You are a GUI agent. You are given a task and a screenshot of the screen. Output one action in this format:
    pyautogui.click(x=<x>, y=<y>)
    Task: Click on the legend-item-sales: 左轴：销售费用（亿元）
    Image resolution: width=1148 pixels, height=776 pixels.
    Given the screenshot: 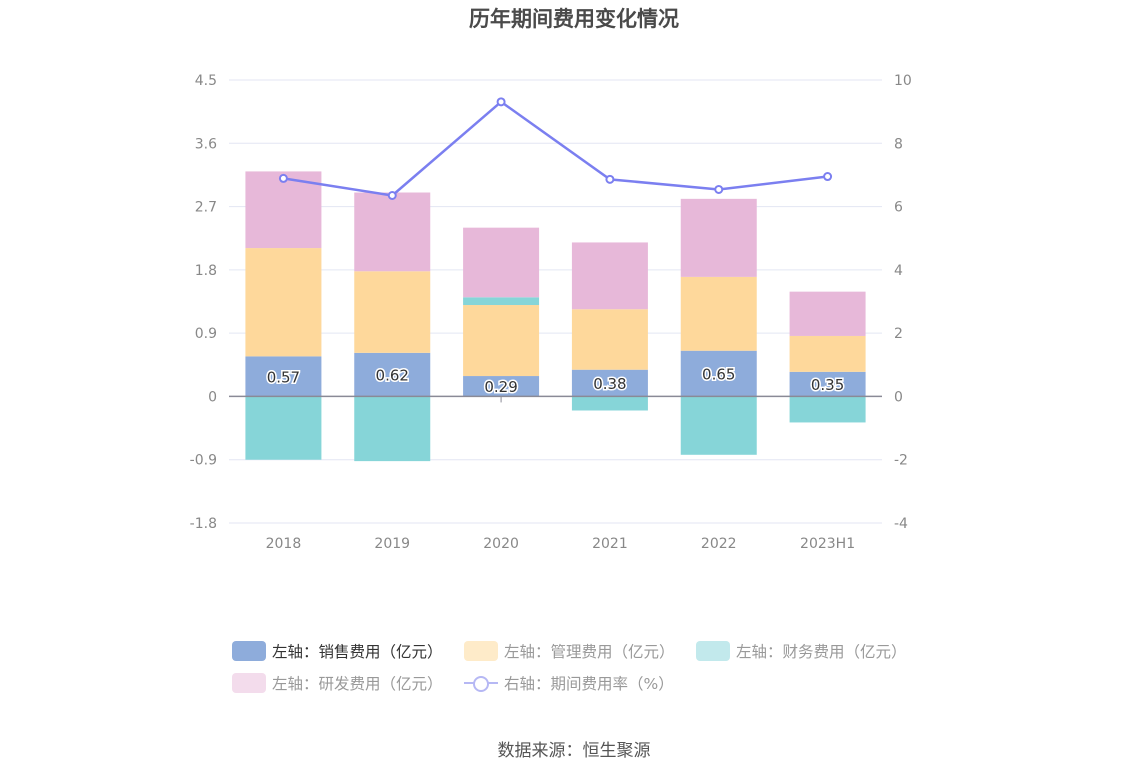 What is the action you would take?
    pyautogui.click(x=337, y=651)
    